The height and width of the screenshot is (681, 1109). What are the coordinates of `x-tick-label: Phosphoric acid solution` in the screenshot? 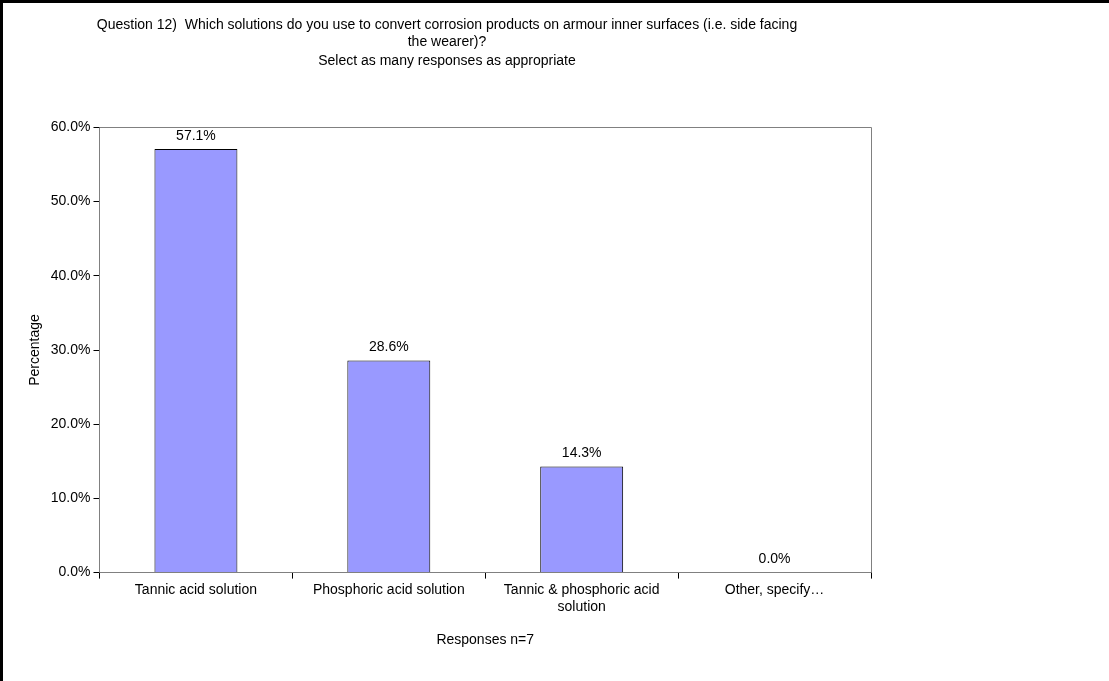 It's located at (388, 588).